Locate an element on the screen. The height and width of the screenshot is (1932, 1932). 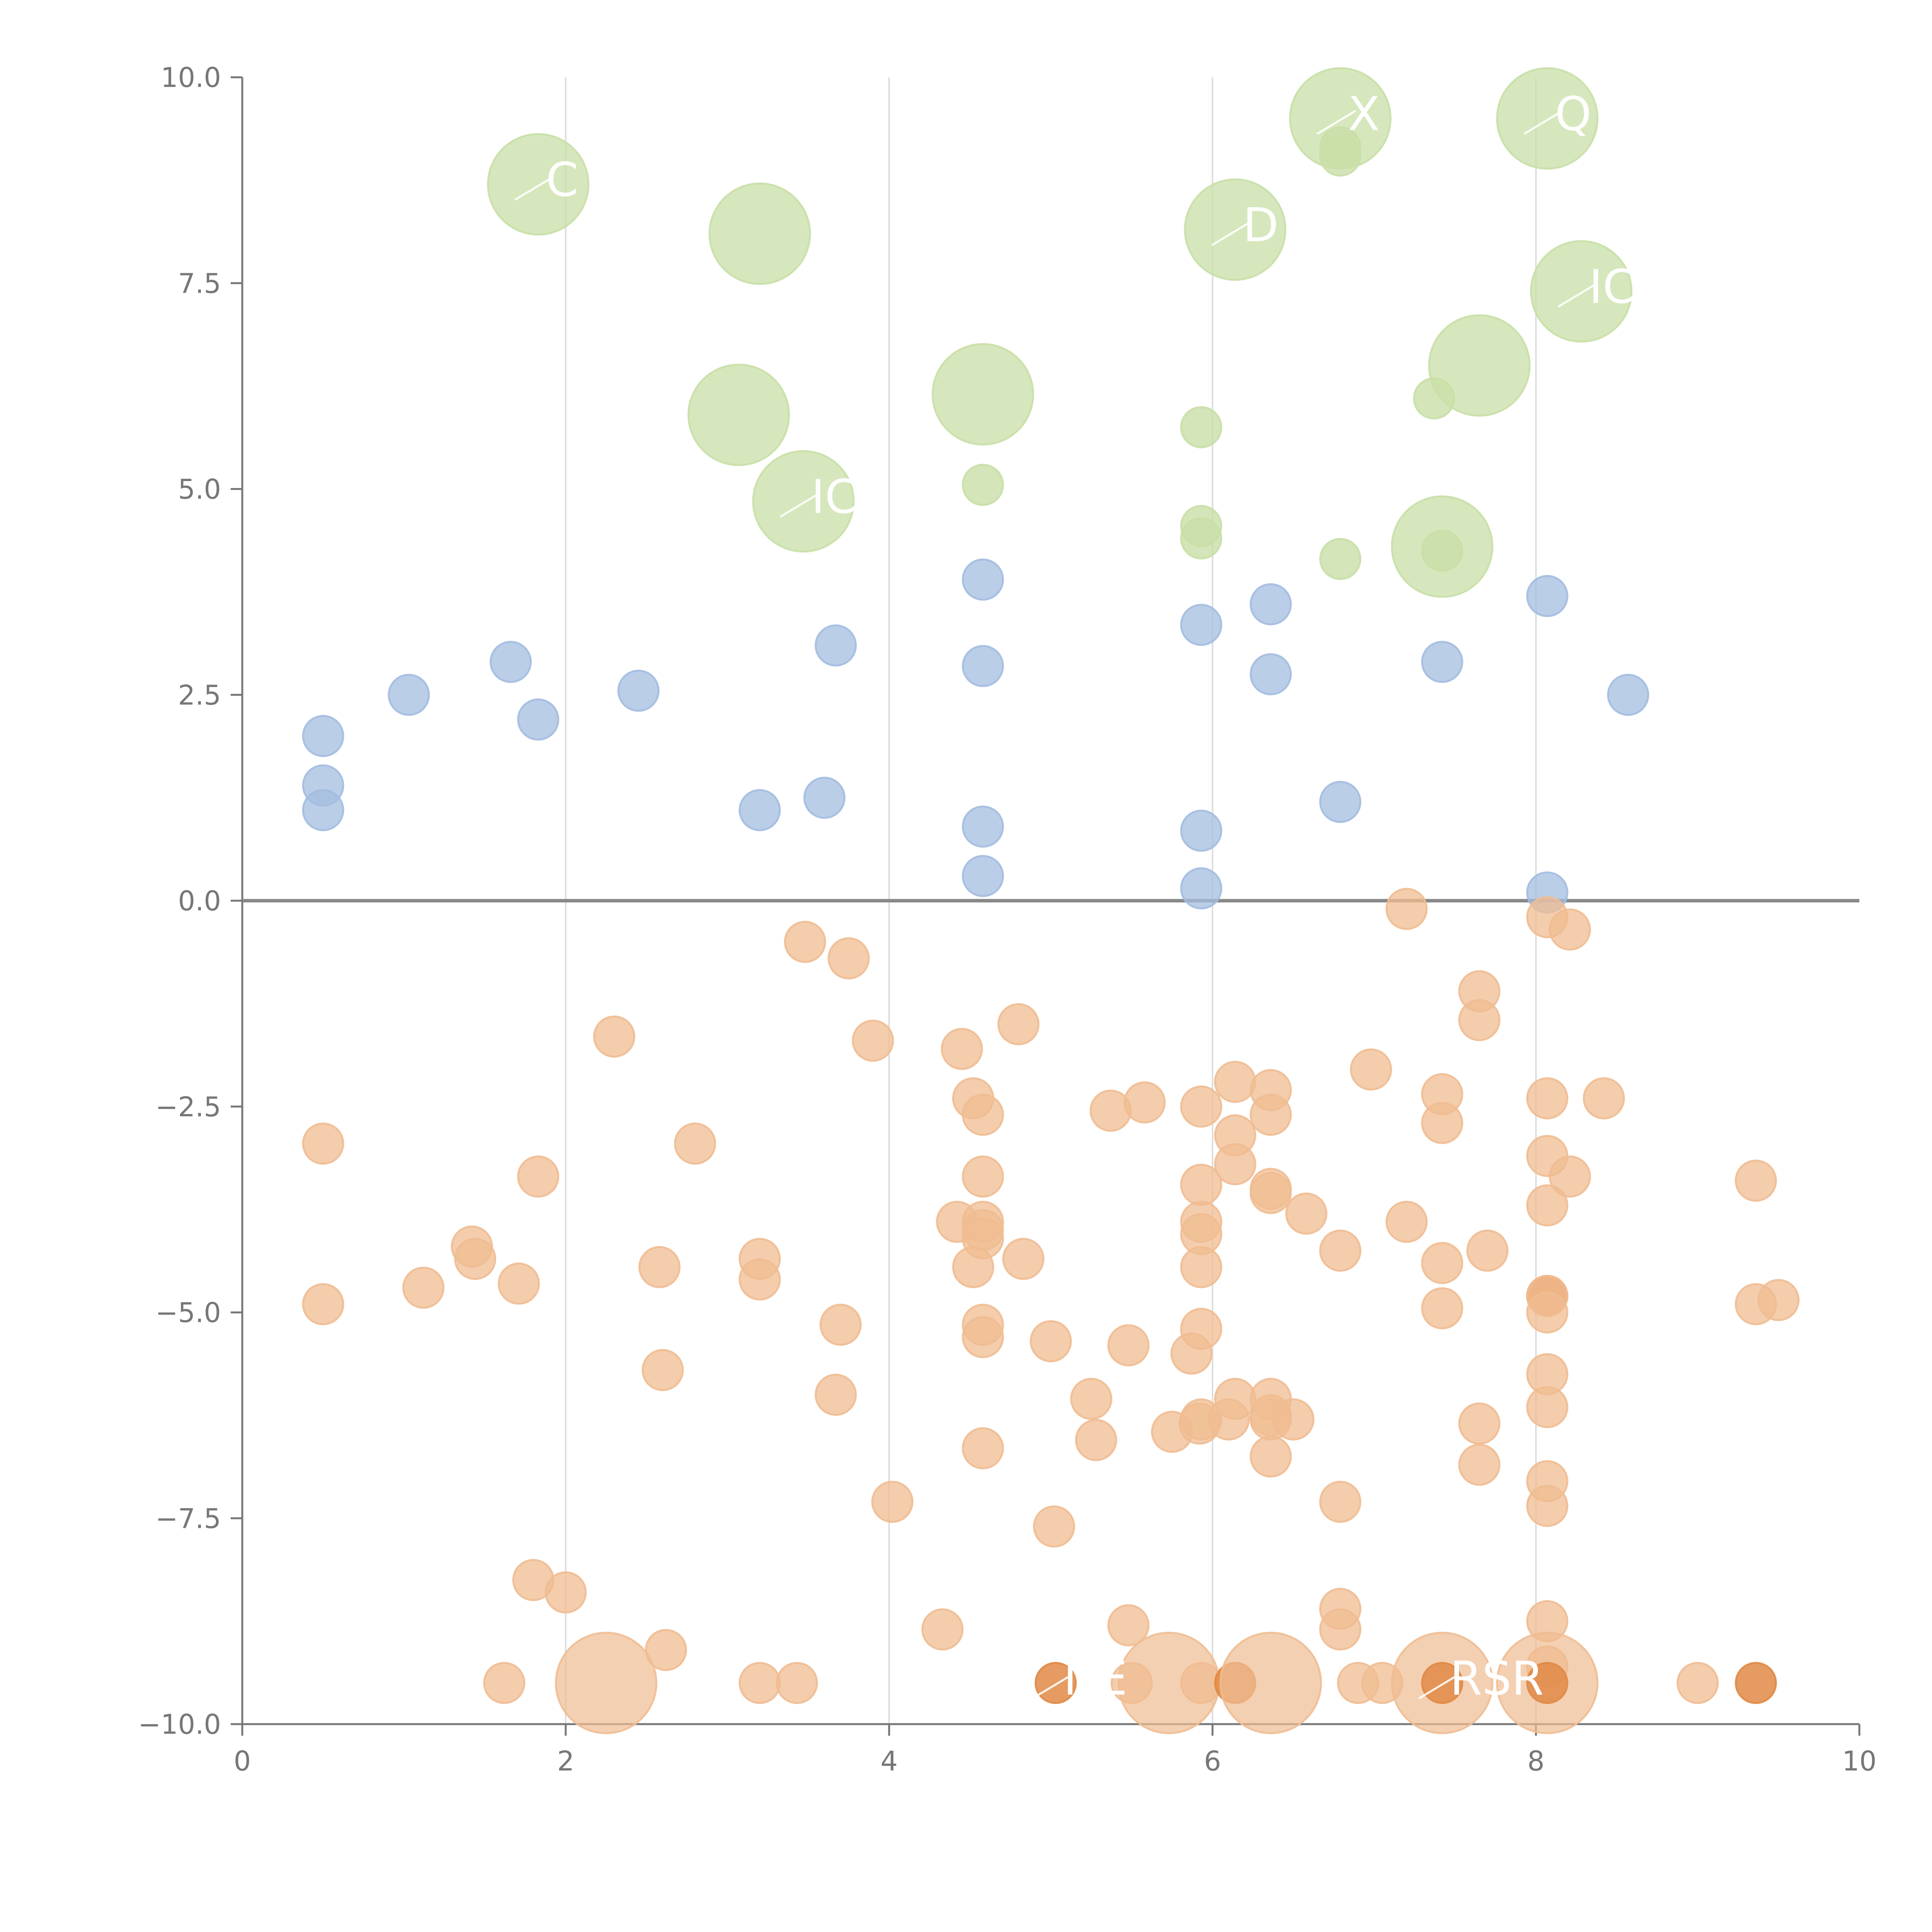
y-tick-label: 2.5 is located at coordinates (200, 695).